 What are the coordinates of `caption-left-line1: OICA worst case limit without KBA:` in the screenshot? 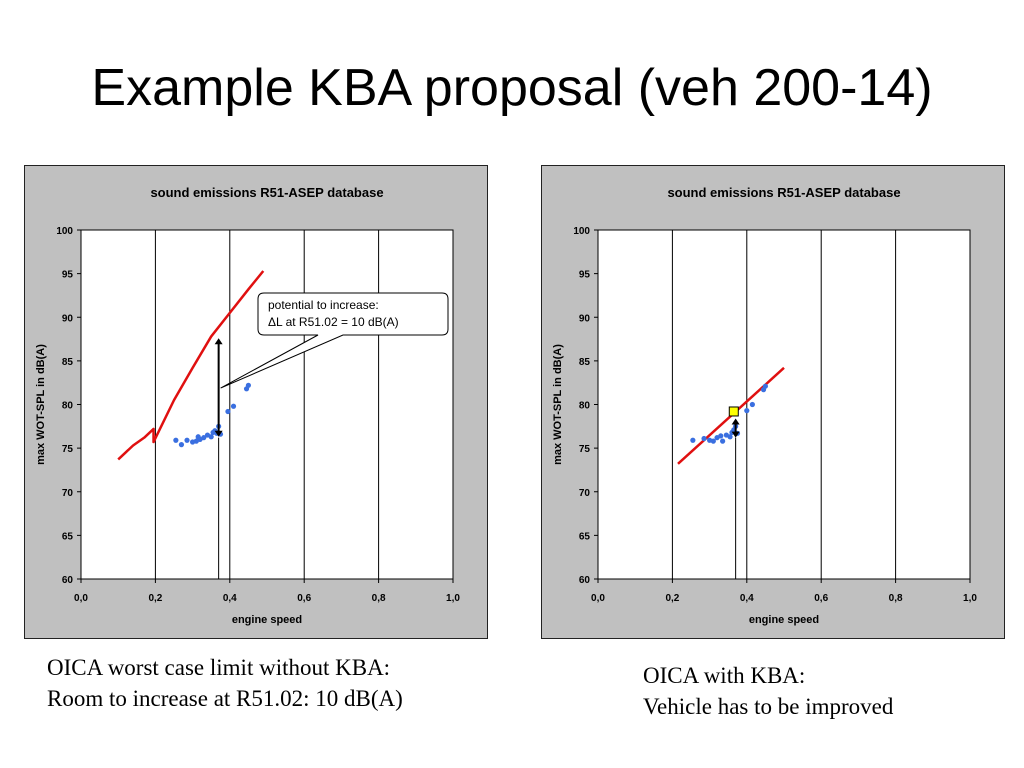 It's located at (219, 667).